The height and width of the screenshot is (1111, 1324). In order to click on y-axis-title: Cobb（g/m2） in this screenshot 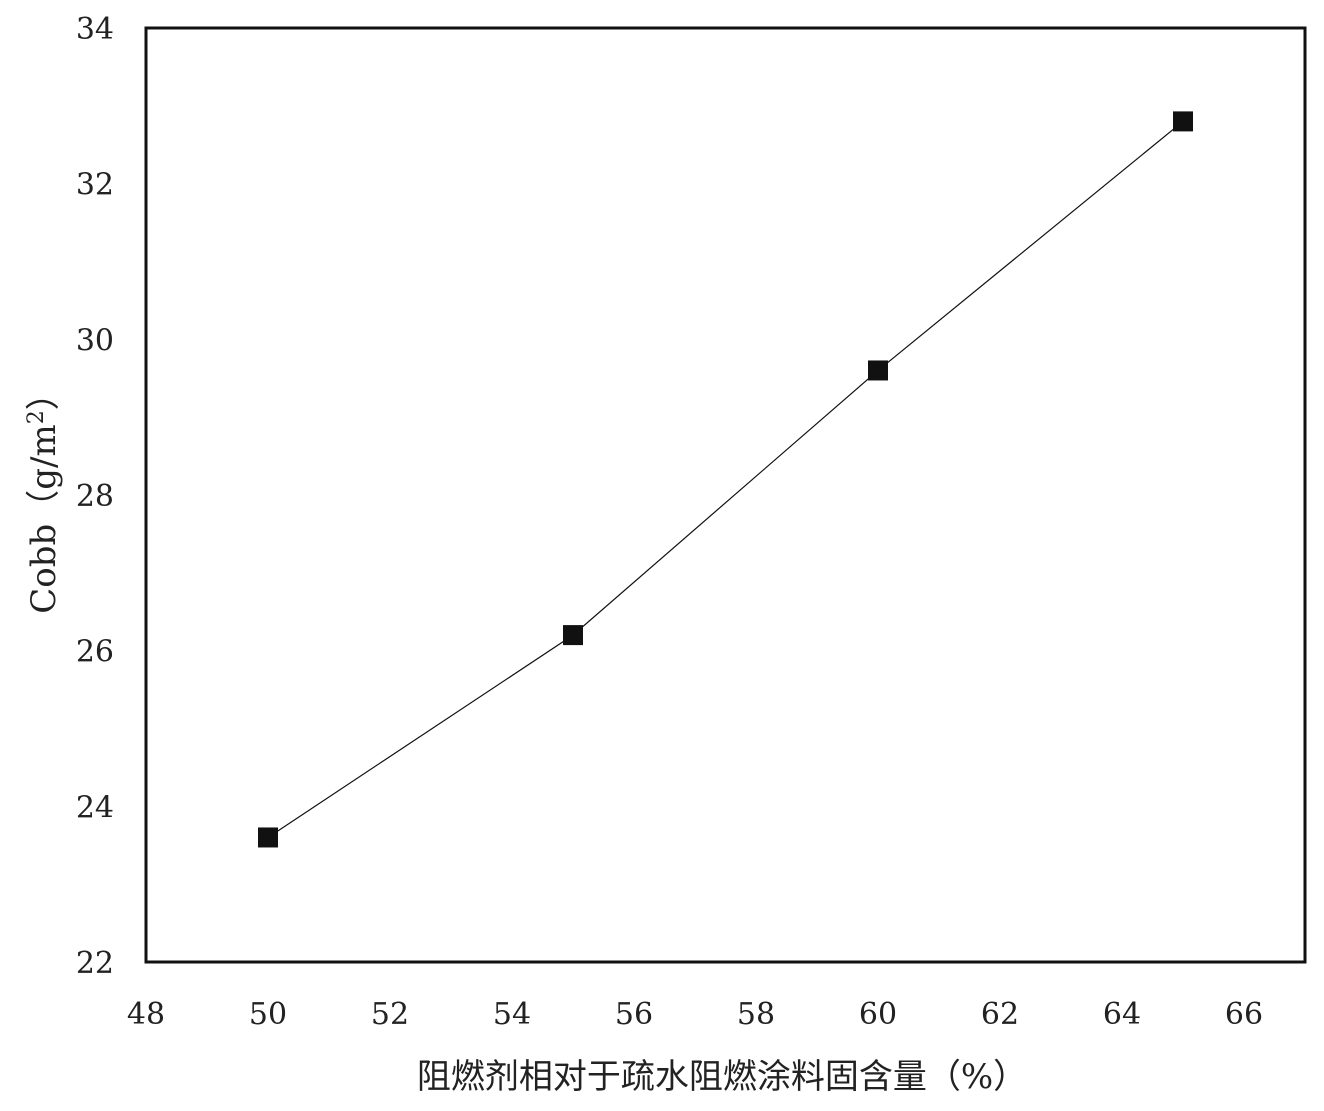, I will do `click(44, 494)`.